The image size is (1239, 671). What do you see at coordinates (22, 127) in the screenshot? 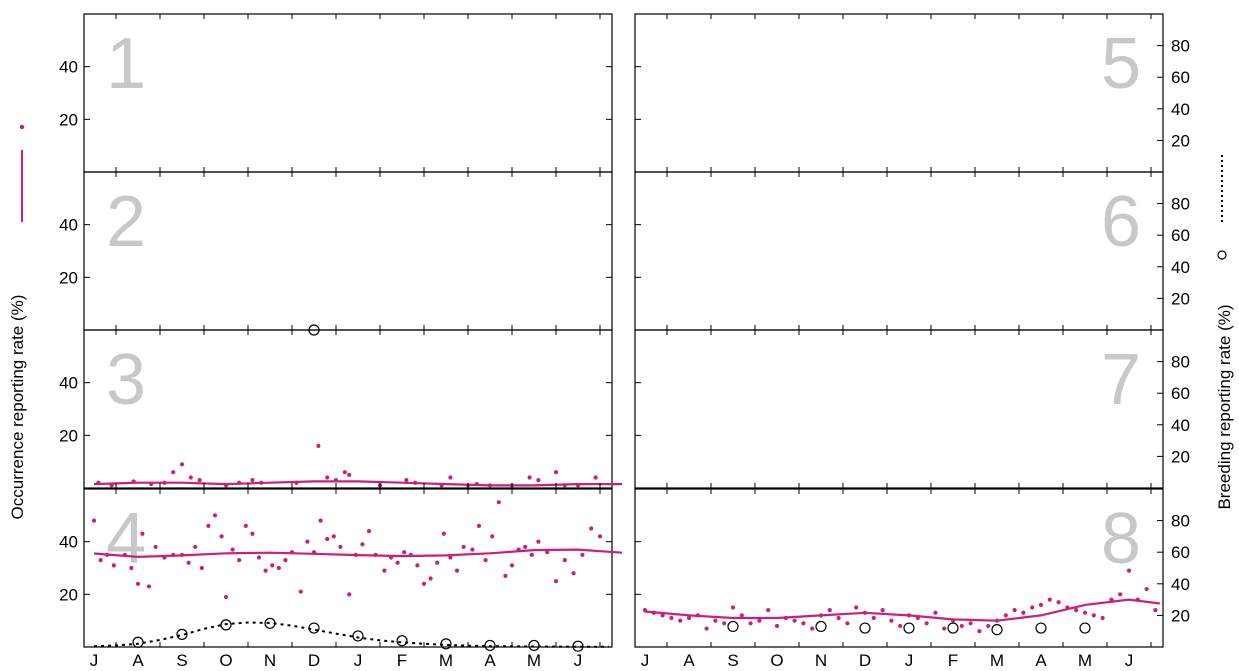
I see `legend-occurrence-point` at bounding box center [22, 127].